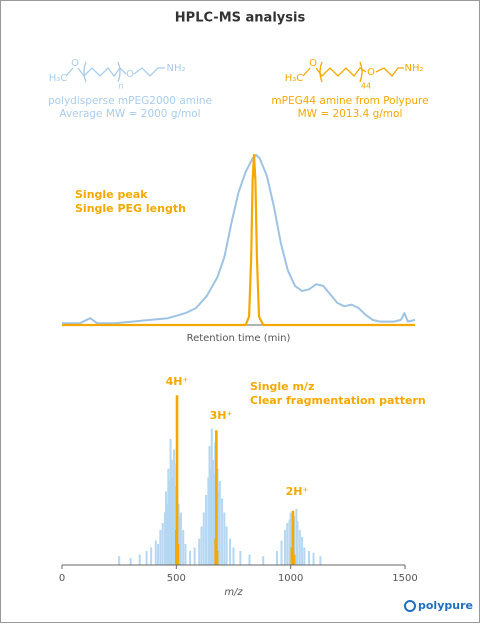 This screenshot has height=627, width=480. I want to click on peak-label: 3H⁺, so click(221, 415).